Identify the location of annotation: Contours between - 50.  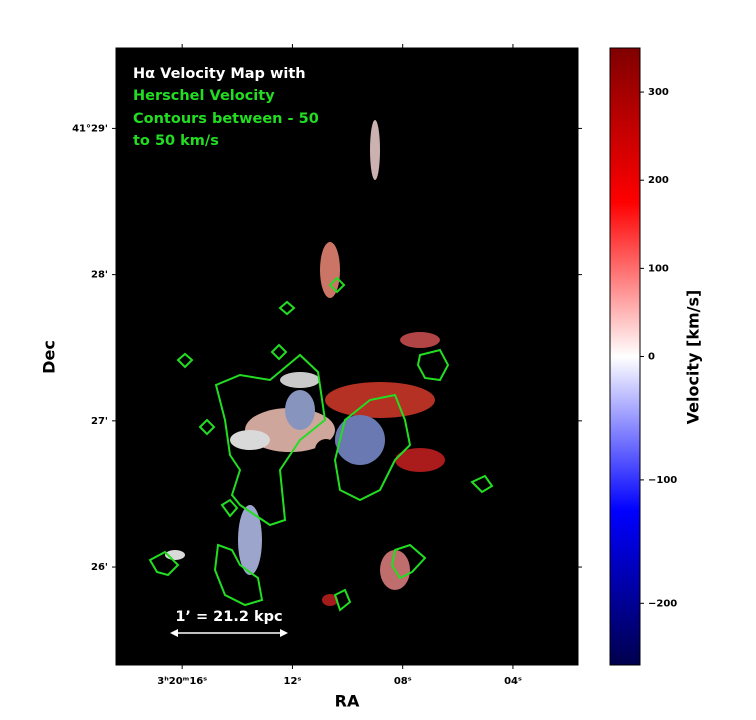
(226, 119).